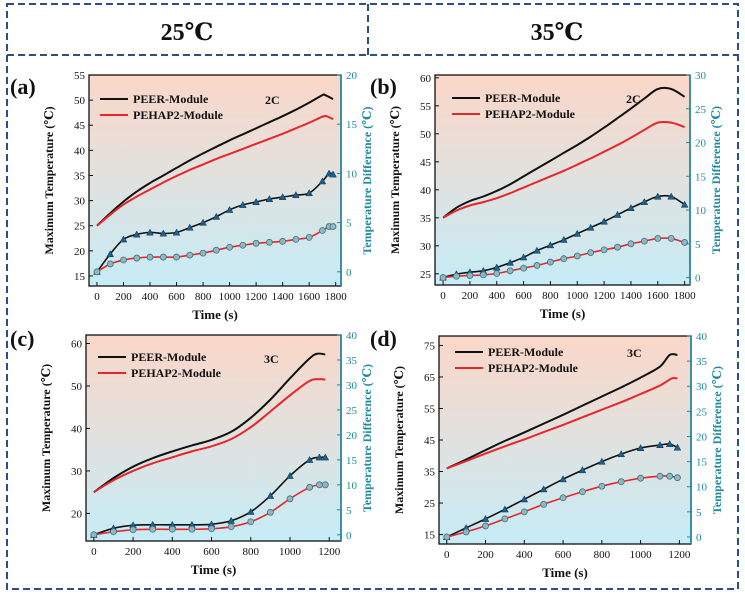  What do you see at coordinates (604, 296) in the screenshot?
I see `x-tick-label-b-6: 1200` at bounding box center [604, 296].